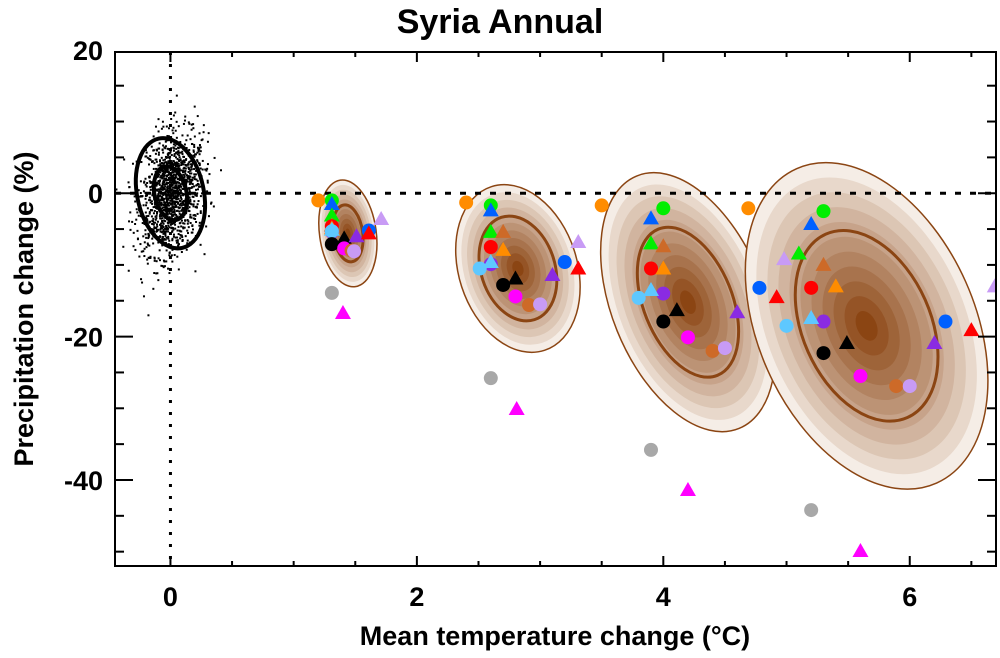 The height and width of the screenshot is (658, 1000). I want to click on y-tick-label: 20, so click(88, 51).